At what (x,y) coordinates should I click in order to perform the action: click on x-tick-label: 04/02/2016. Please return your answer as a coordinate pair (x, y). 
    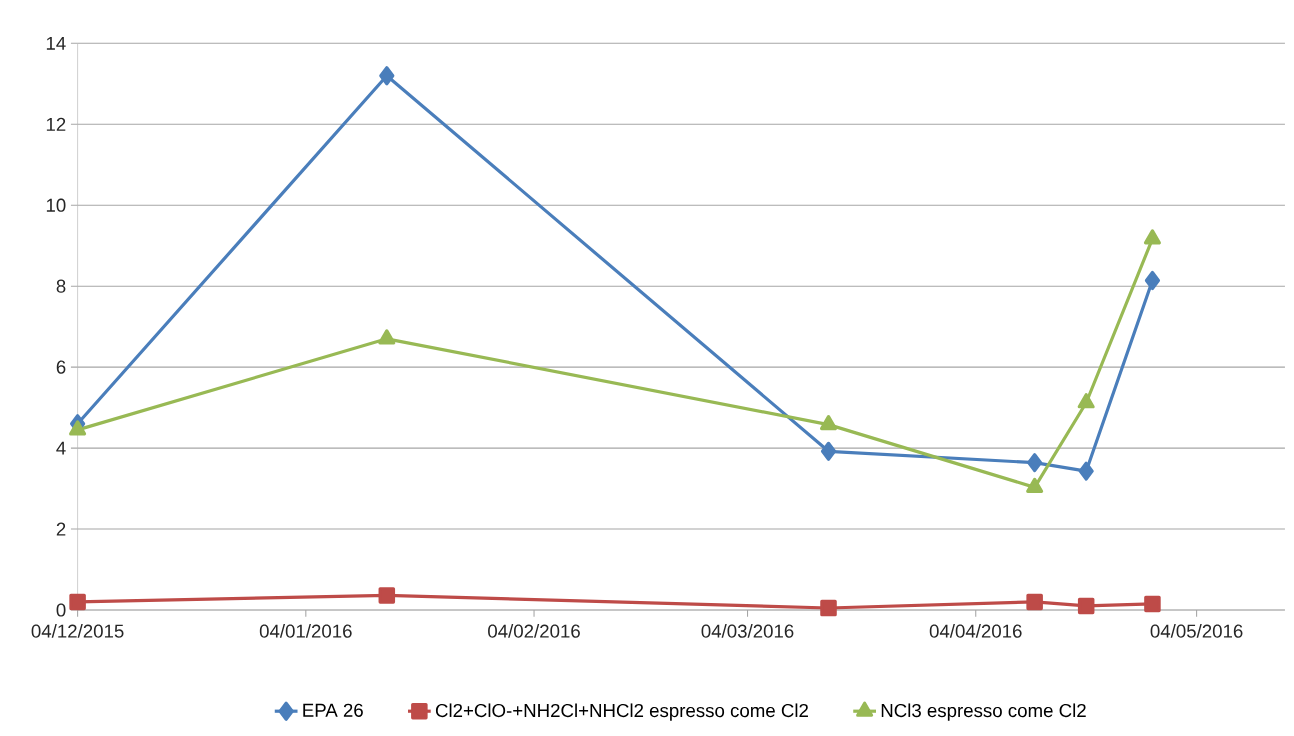
    Looking at the image, I should click on (534, 631).